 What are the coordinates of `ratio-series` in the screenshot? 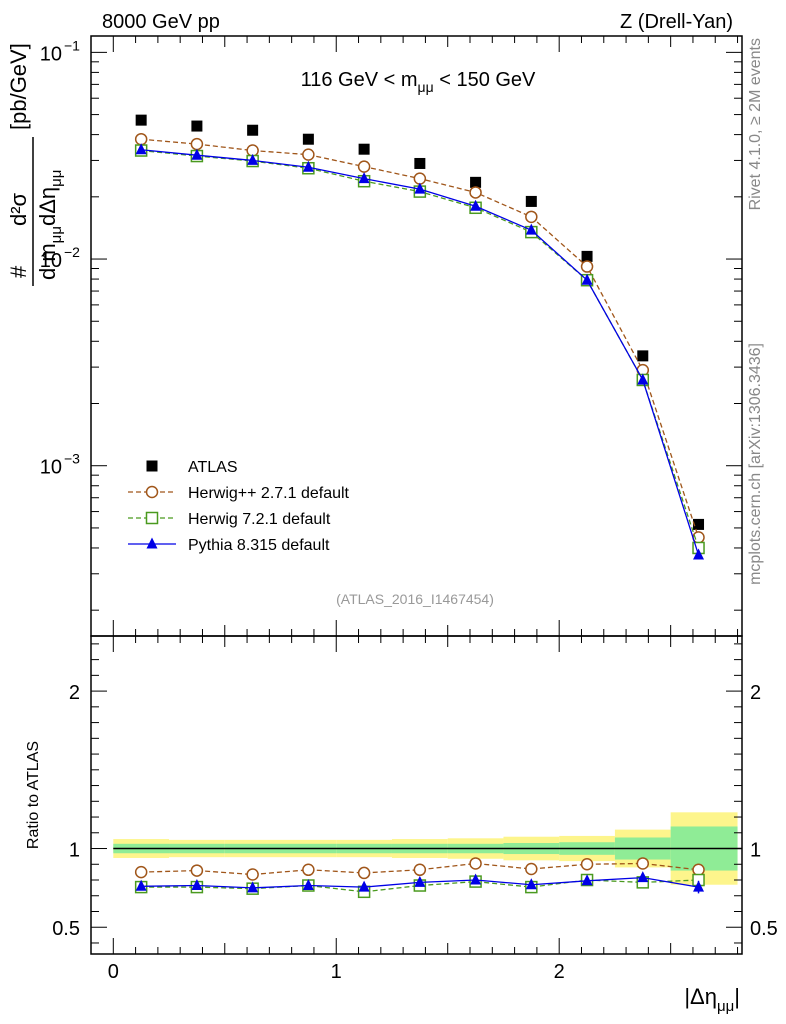 It's located at (419, 878).